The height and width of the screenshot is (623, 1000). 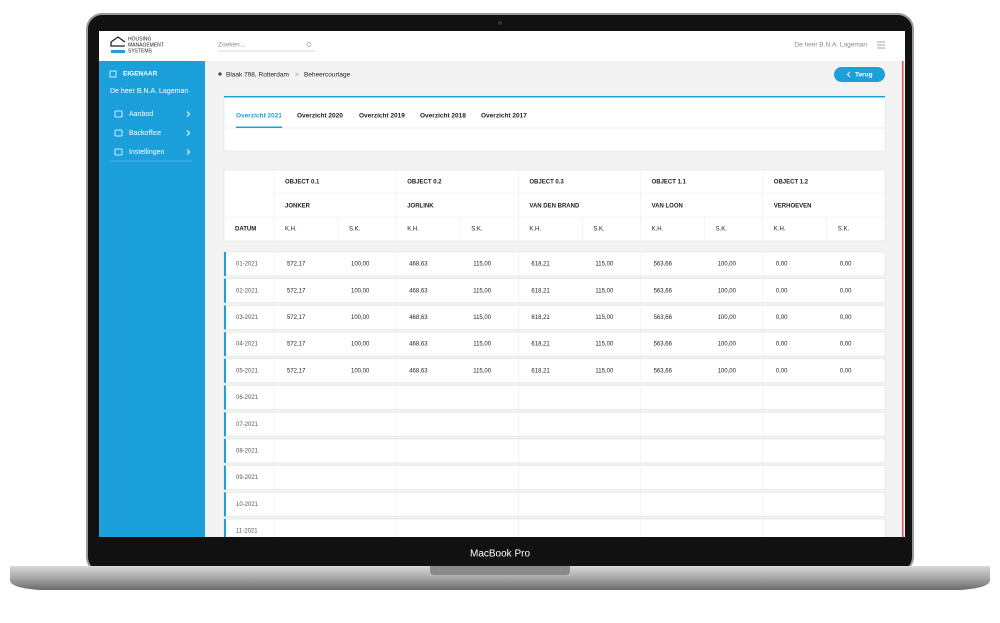 What do you see at coordinates (504, 116) in the screenshot?
I see `tab: Overzicht 2017` at bounding box center [504, 116].